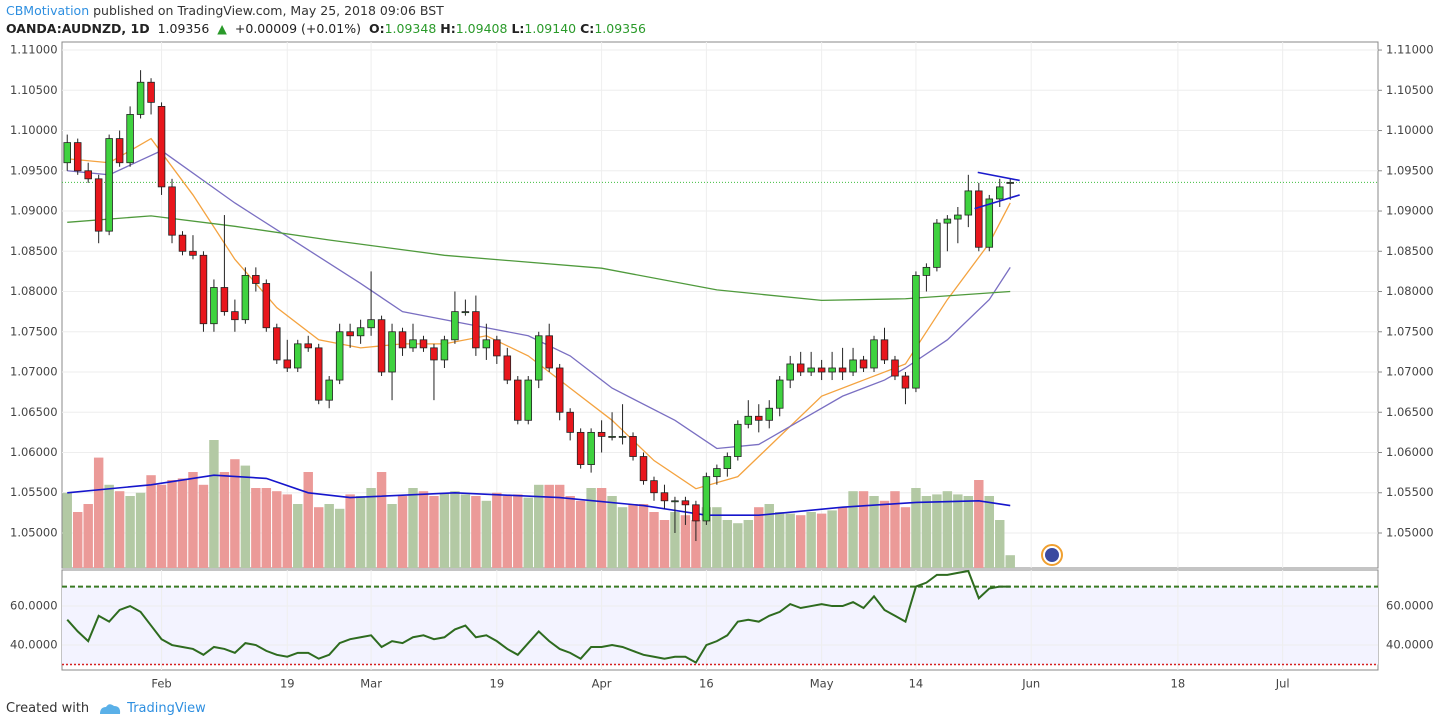 Image resolution: width=1440 pixels, height=727 pixels. I want to click on footer: Created with TradingView, so click(106, 708).